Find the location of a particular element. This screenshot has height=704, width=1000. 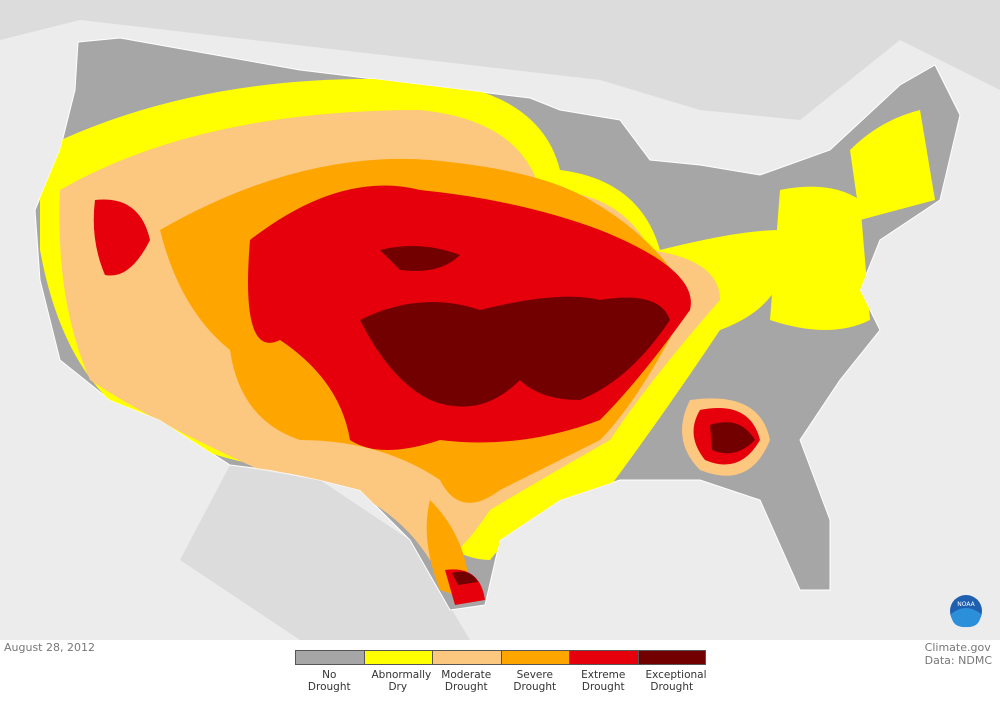

legend-label: Extreme Drought is located at coordinates (603, 681).